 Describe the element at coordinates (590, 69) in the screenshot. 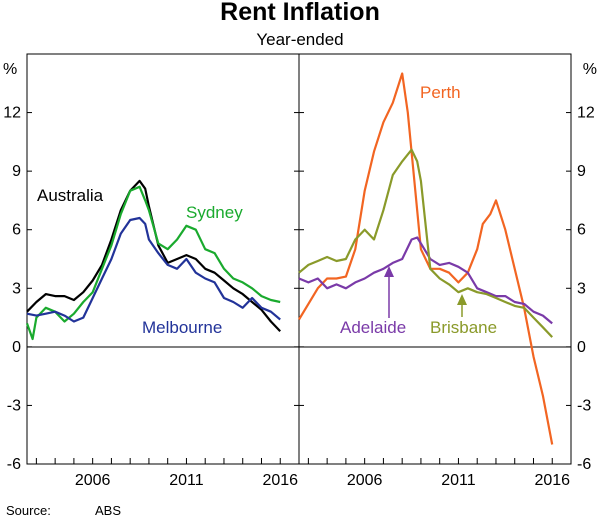

I see `right-unit-label: %` at that location.